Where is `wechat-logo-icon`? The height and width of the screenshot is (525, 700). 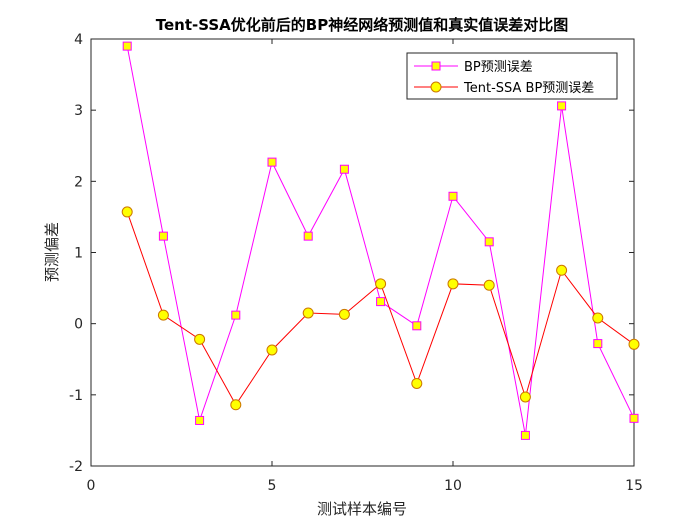
wechat-logo-icon is located at coordinates (575, 494).